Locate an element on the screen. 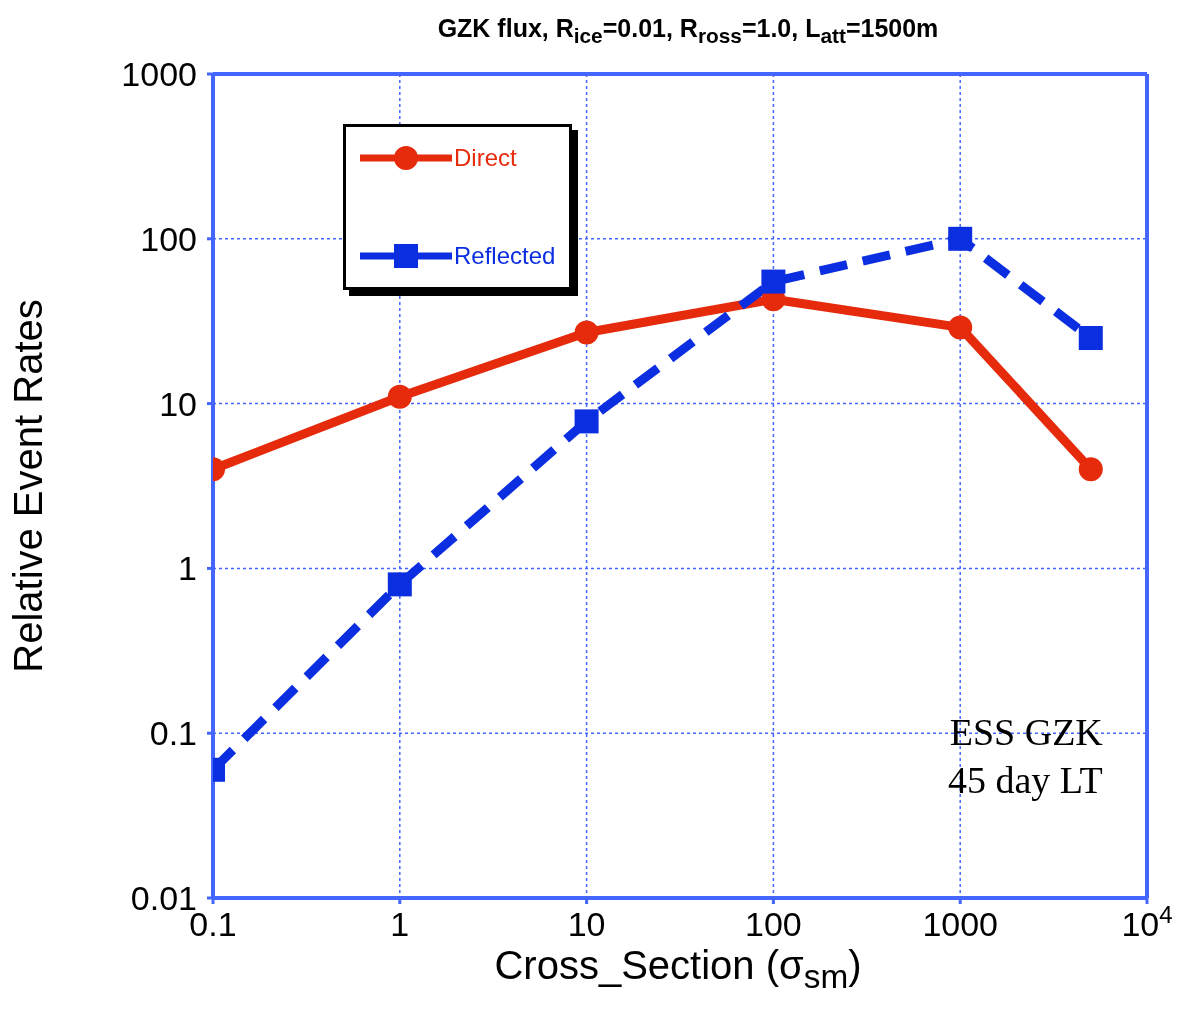  x-tick-label: 1 is located at coordinates (400, 924).